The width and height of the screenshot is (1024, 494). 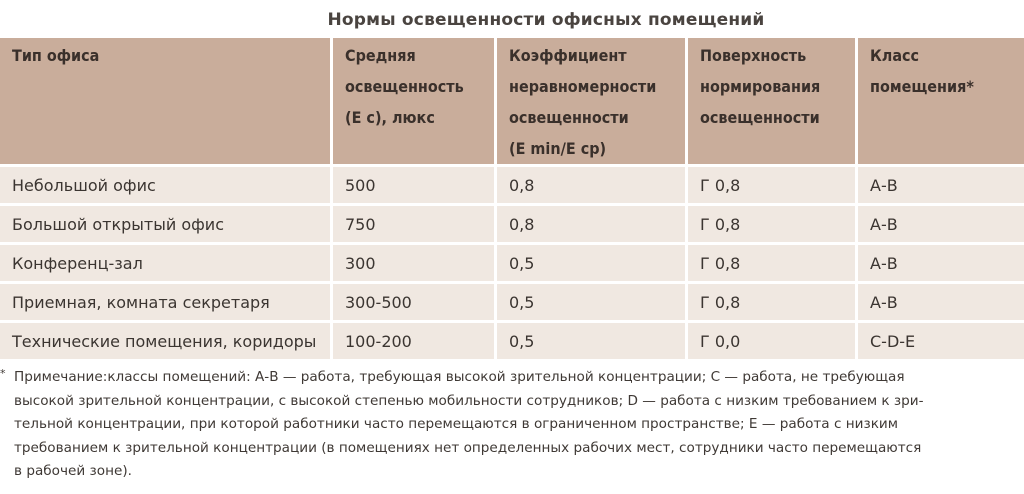 I want to click on table-row: Конференц-зал 300 0,5 Г 0,8 А-В, so click(x=512, y=264).